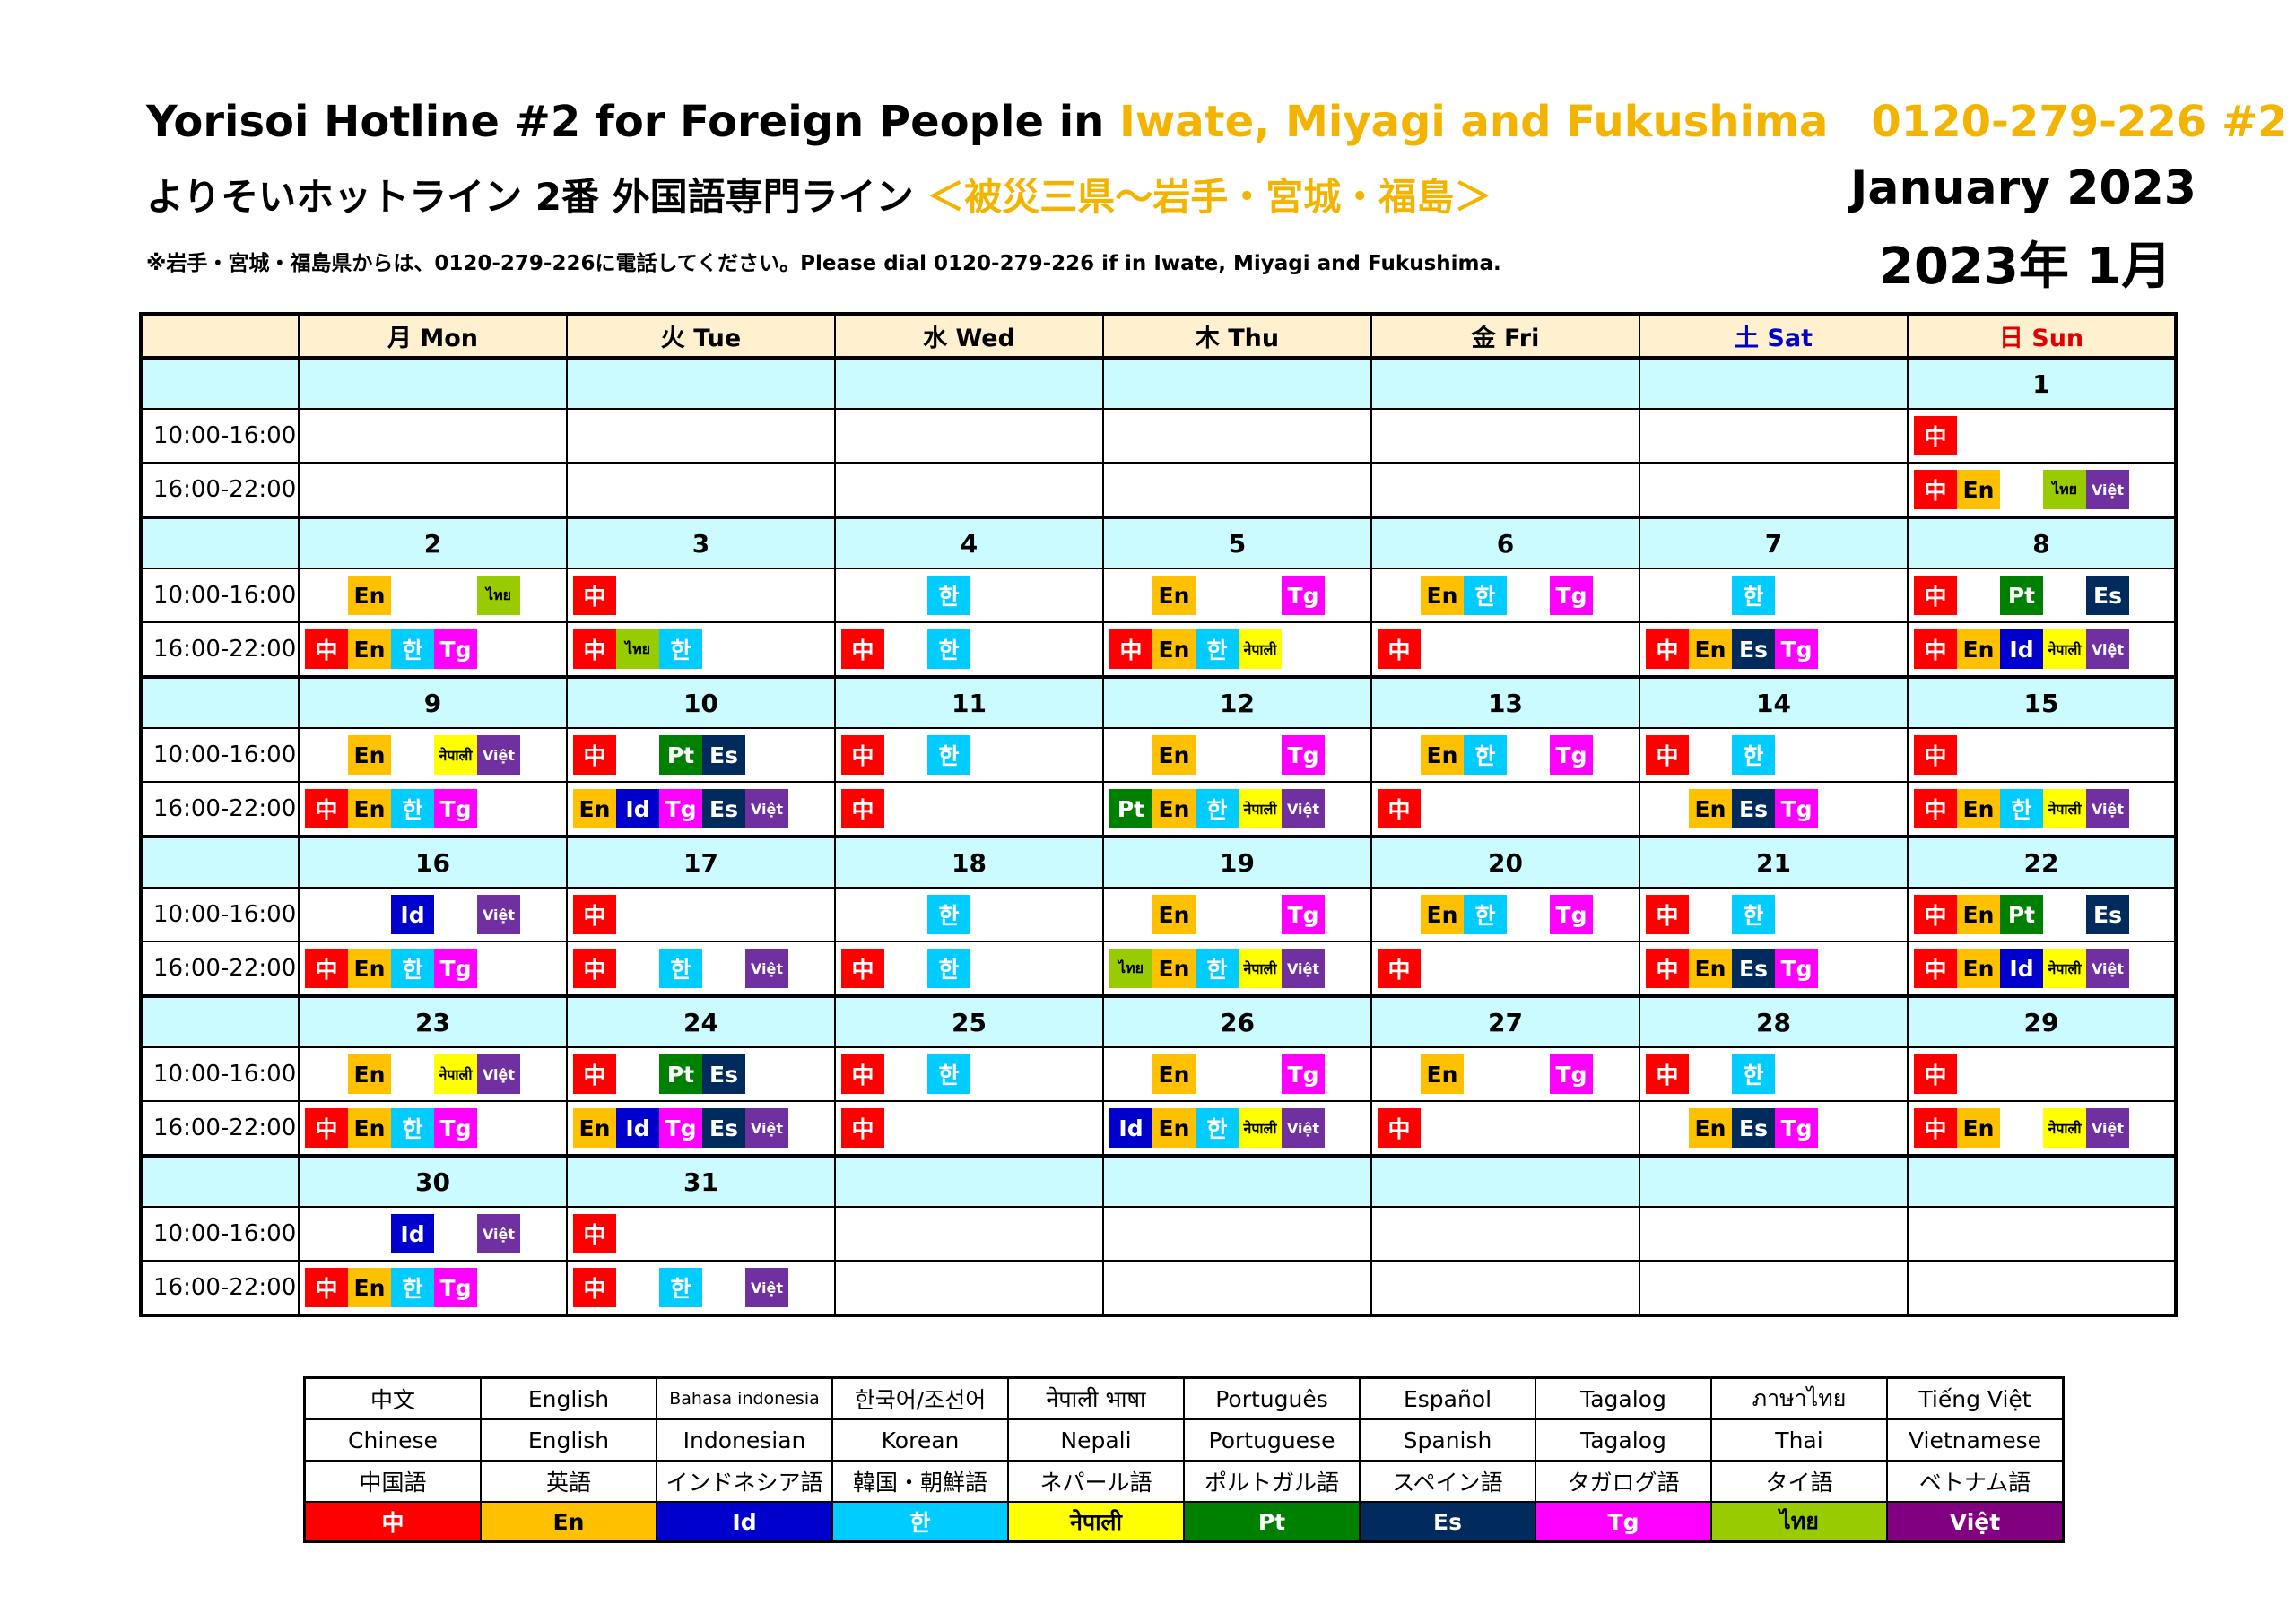  Describe the element at coordinates (920, 1522) in the screenshot. I see `legend-swatch: 한` at that location.